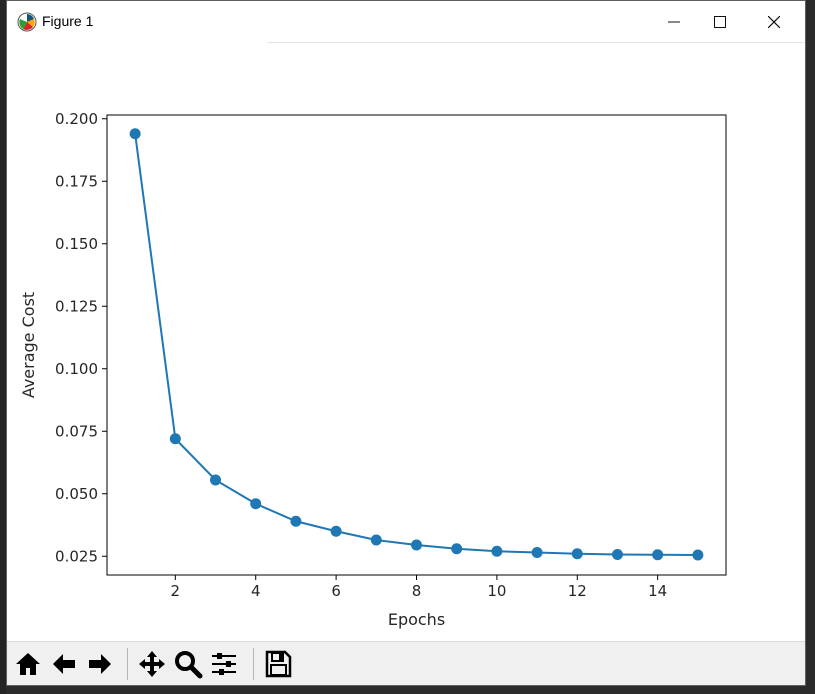 The height and width of the screenshot is (694, 815). What do you see at coordinates (657, 591) in the screenshot?
I see `x-tick-label: 14` at bounding box center [657, 591].